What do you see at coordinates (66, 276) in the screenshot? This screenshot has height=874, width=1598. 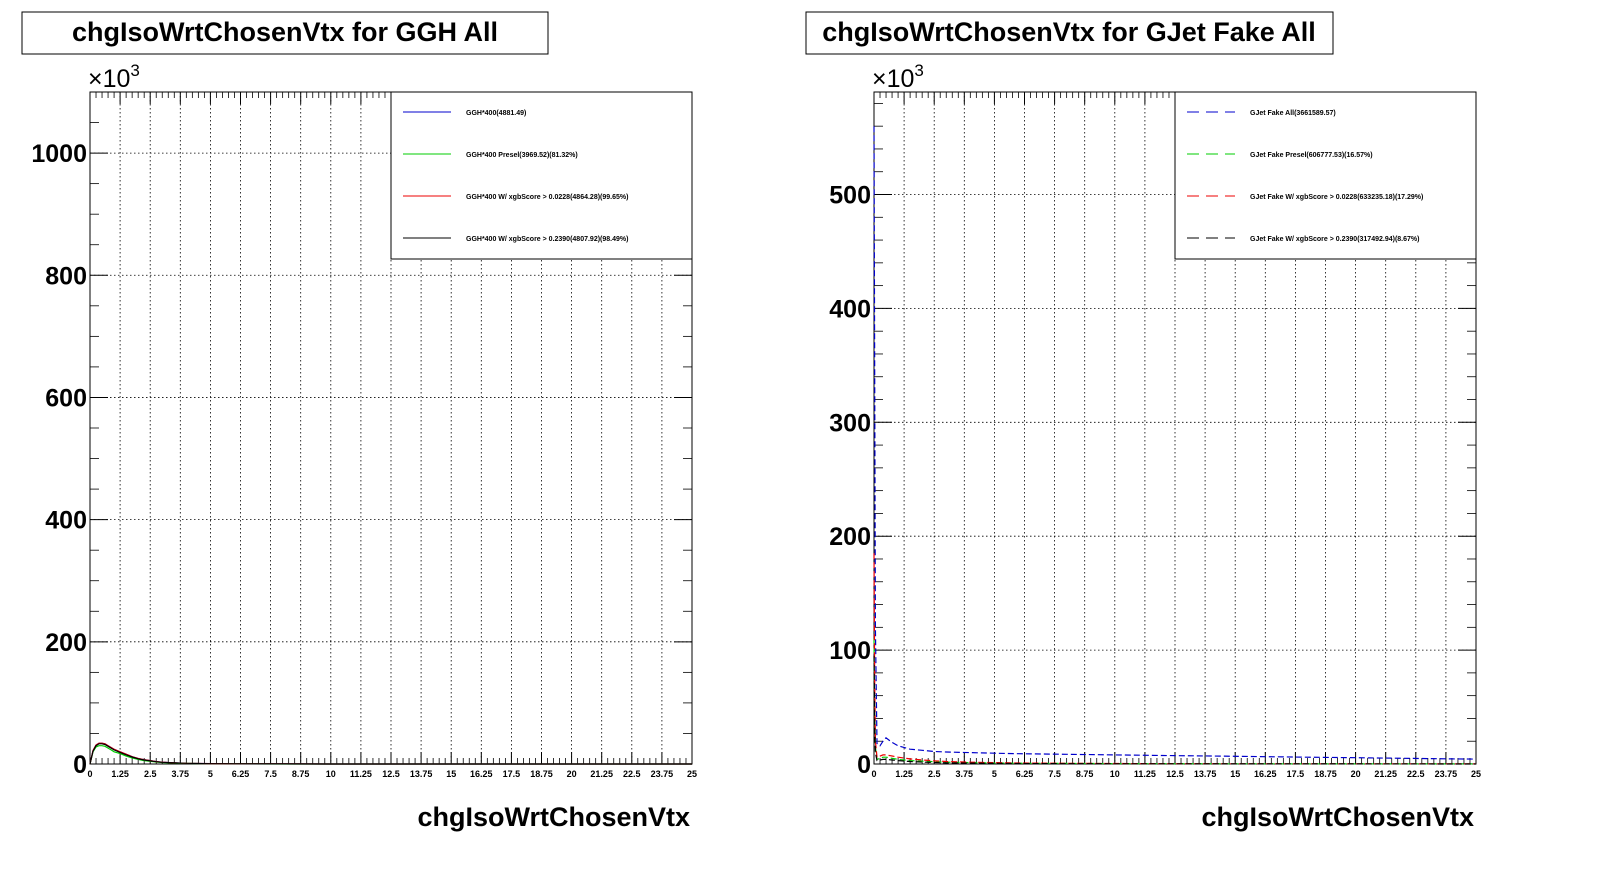 I see `y-tick-label: 800` at bounding box center [66, 276].